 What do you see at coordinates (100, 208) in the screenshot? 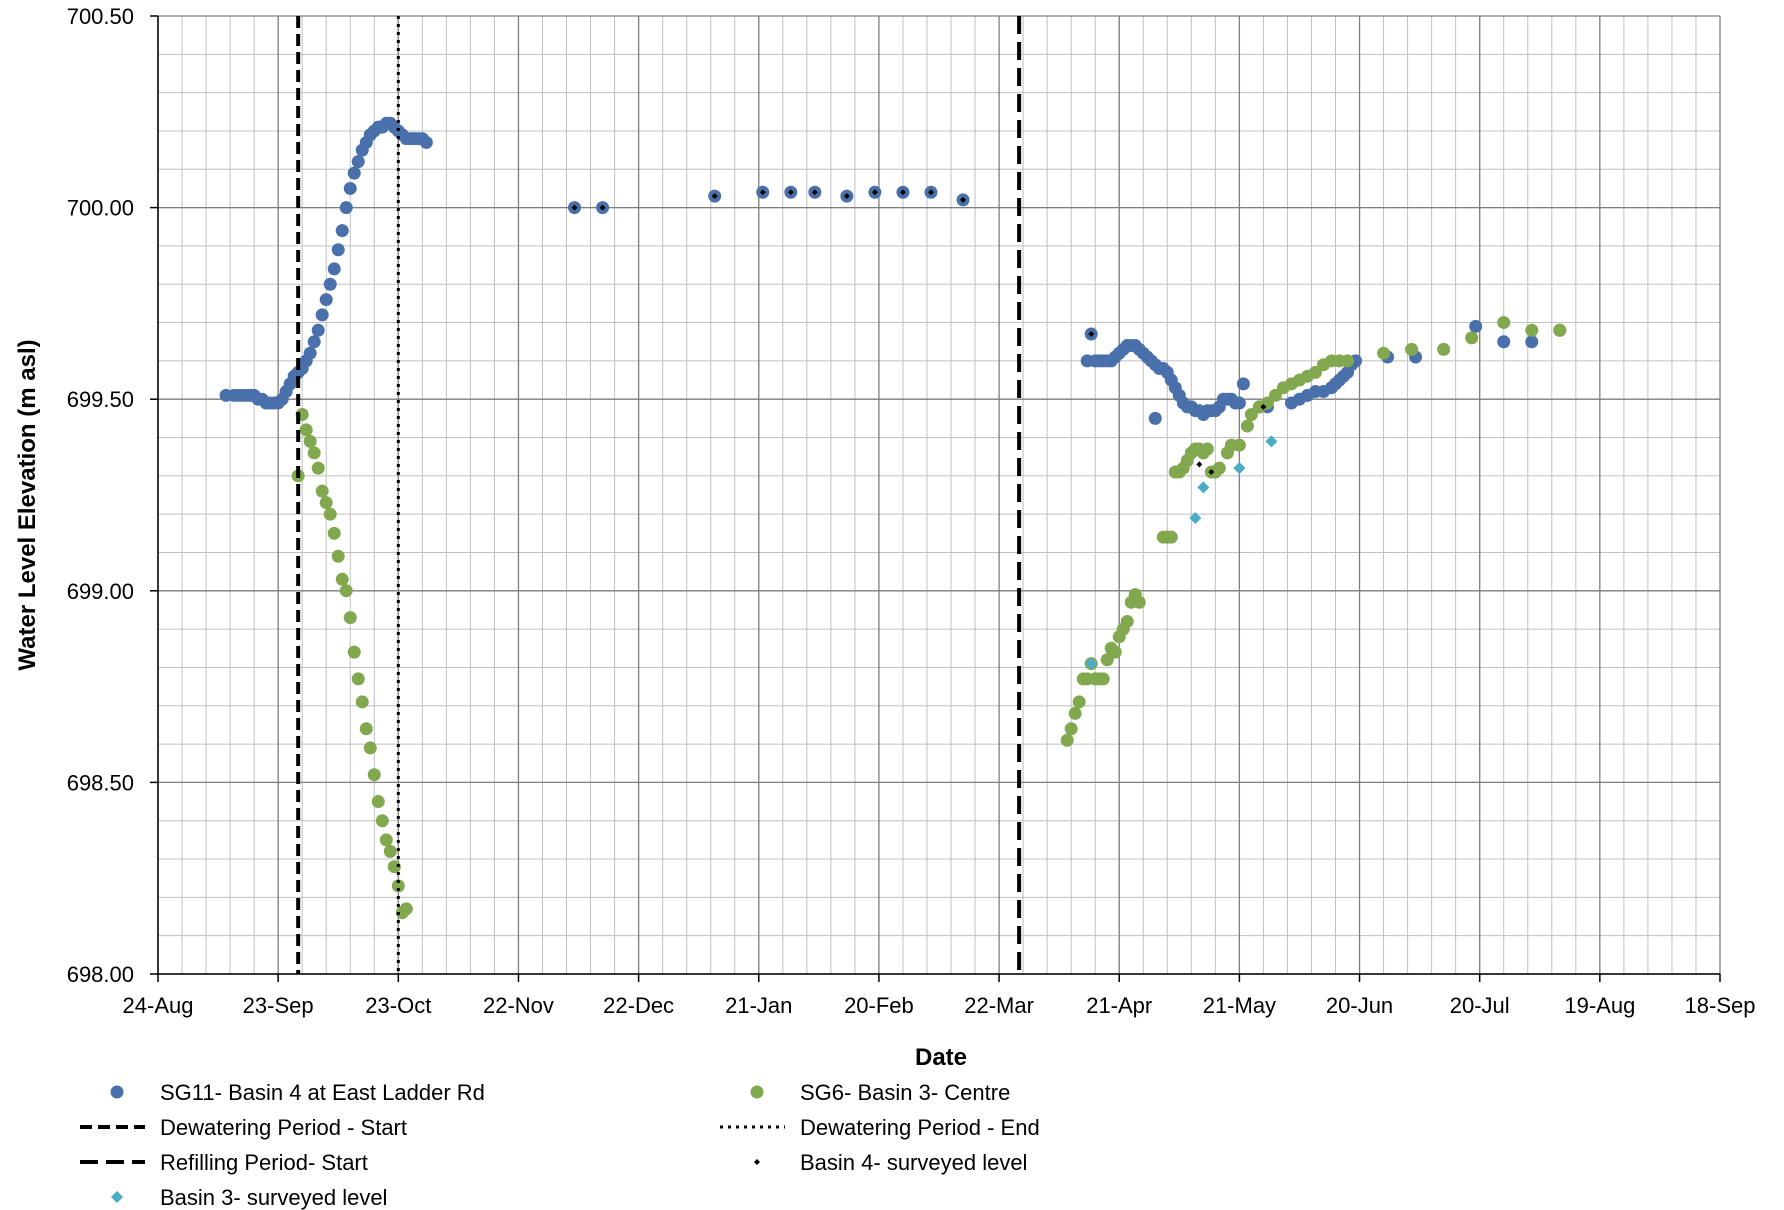
I see `y-tick-label: 700.00` at bounding box center [100, 208].